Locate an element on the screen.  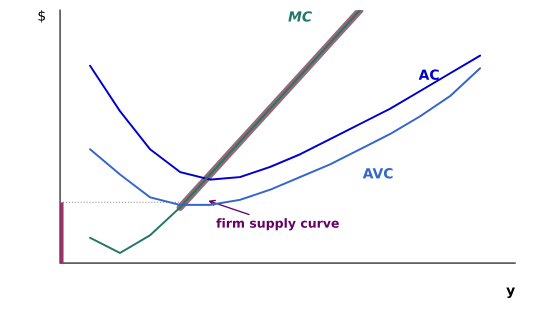
y-axis-title: $ is located at coordinates (42, 16).